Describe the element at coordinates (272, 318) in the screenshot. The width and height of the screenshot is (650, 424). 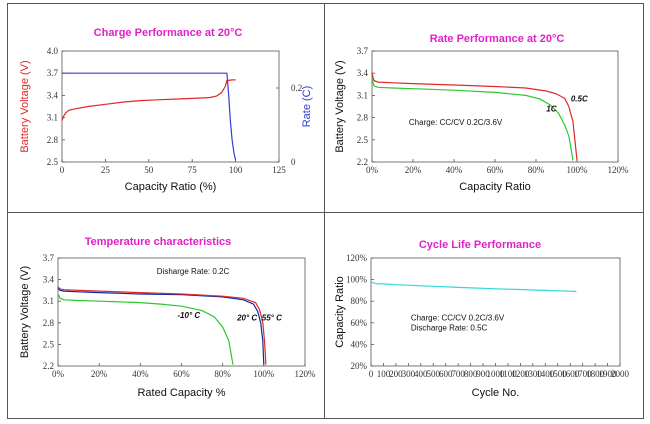
I see `series-label: 55° C` at that location.